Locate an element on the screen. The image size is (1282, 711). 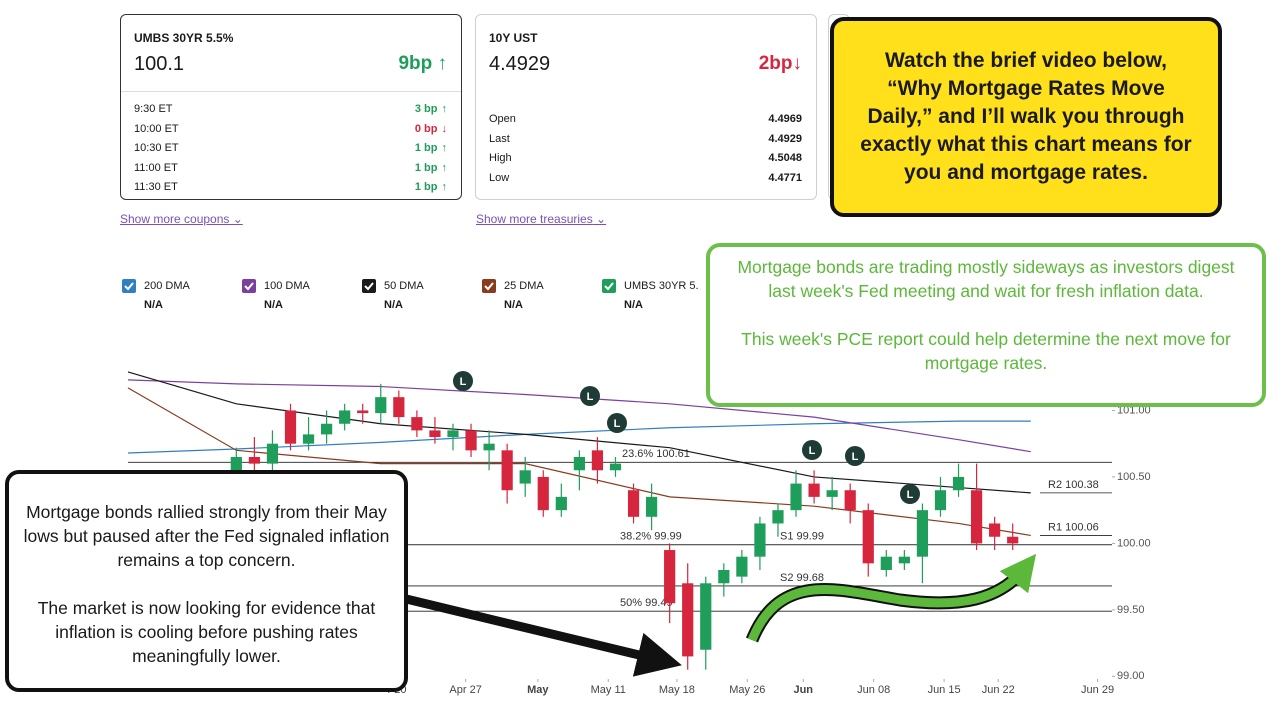
x-tick-label: May 18 is located at coordinates (677, 690).